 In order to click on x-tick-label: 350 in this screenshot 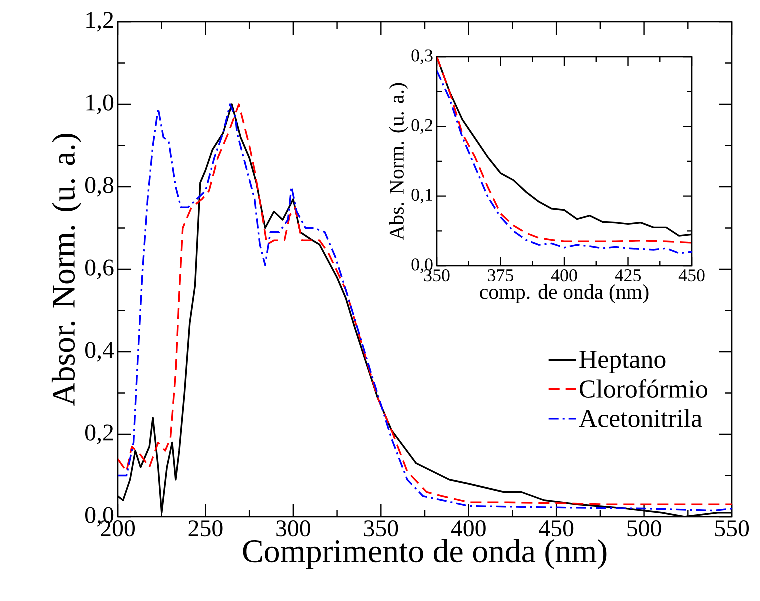, I will do `click(381, 528)`.